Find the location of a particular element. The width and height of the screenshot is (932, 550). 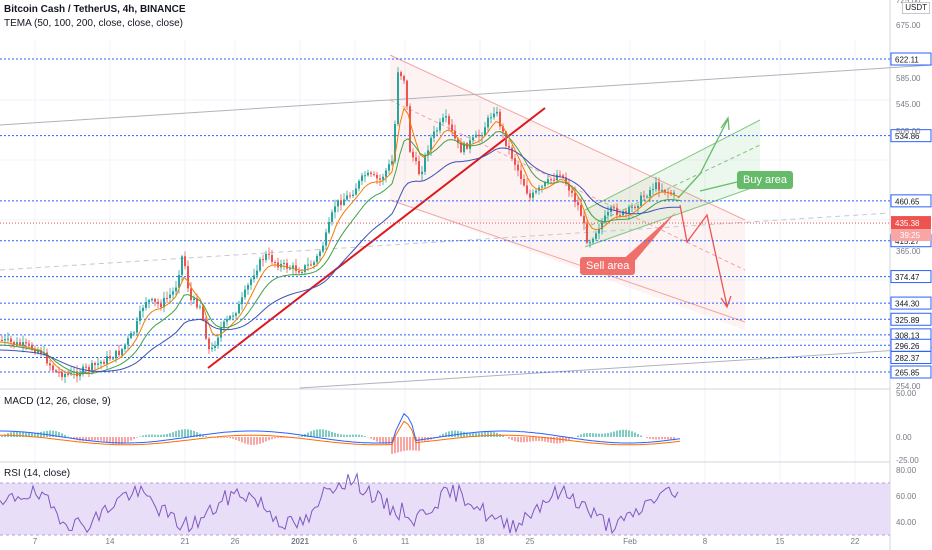

macd-y-tick-1: 0.00 is located at coordinates (904, 437).